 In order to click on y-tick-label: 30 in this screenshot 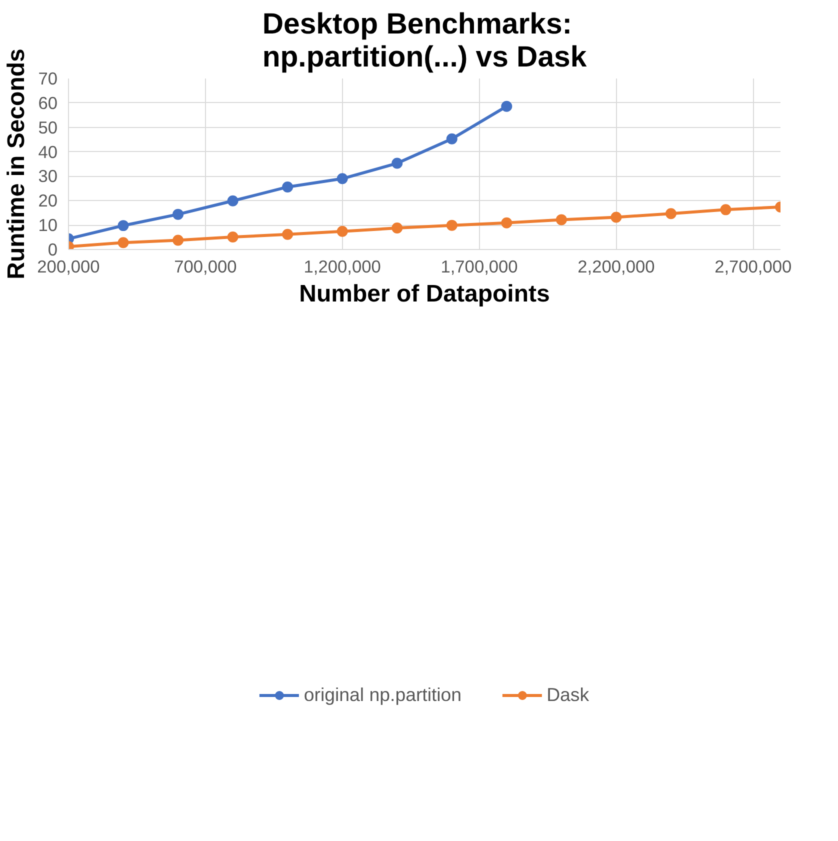, I will do `click(48, 176)`.